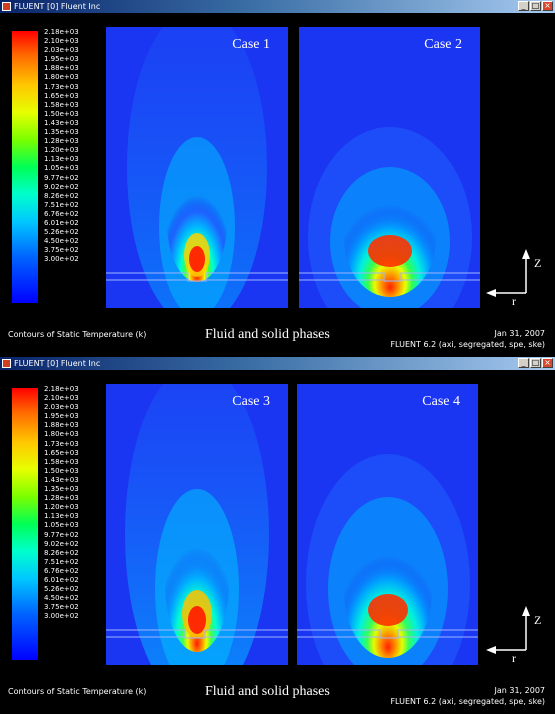  I want to click on case-label: Case 4, so click(441, 401).